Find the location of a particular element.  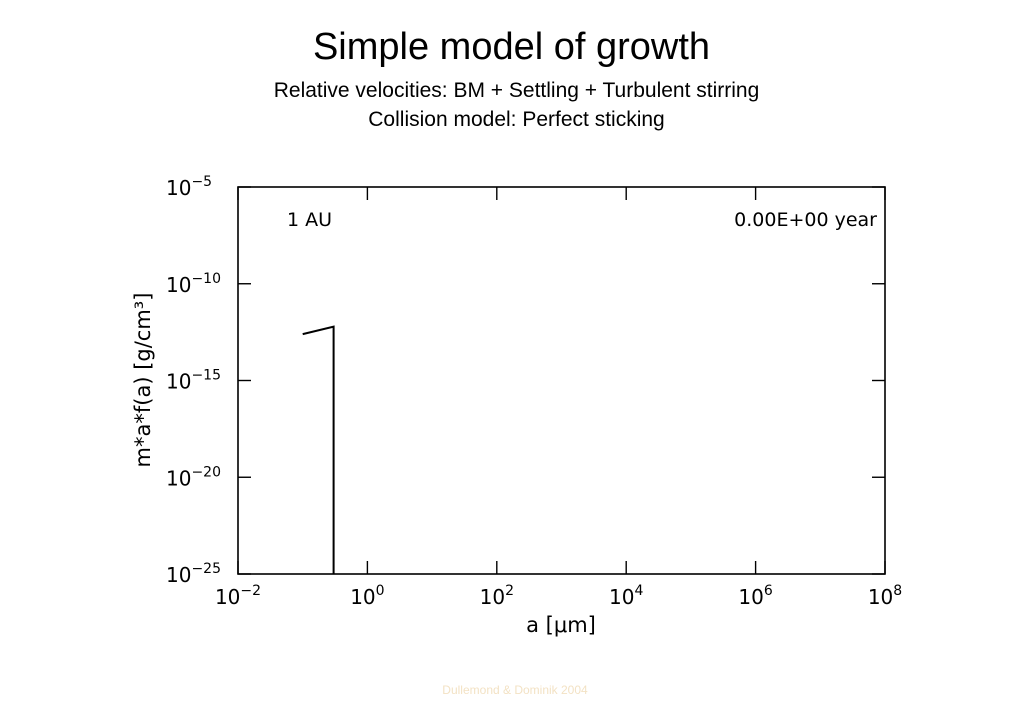

annotation-time: 0.00E+00 year is located at coordinates (805, 220).